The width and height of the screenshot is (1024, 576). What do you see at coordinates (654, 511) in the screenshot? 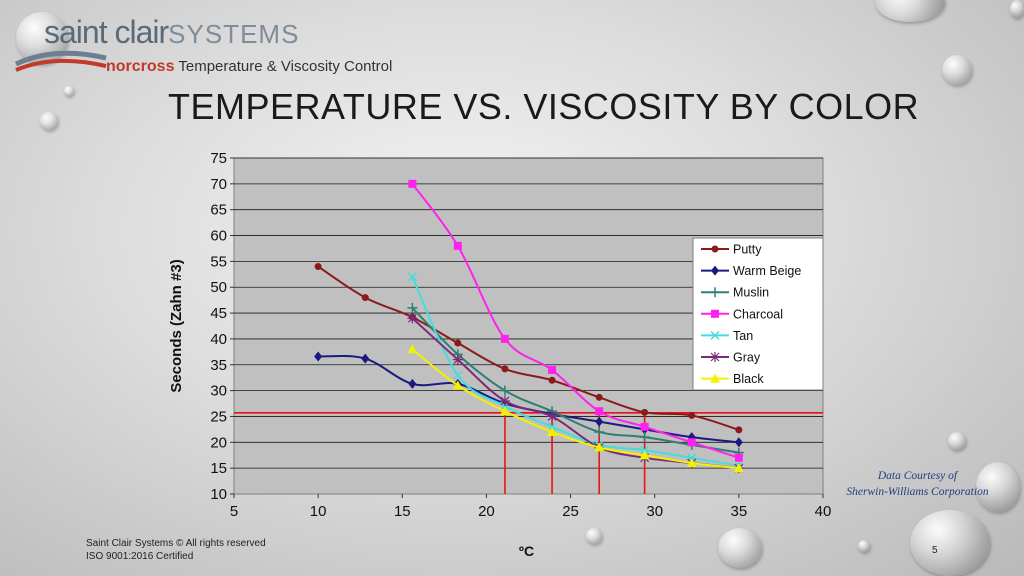
I see `x-tick-label: 30` at bounding box center [654, 511].